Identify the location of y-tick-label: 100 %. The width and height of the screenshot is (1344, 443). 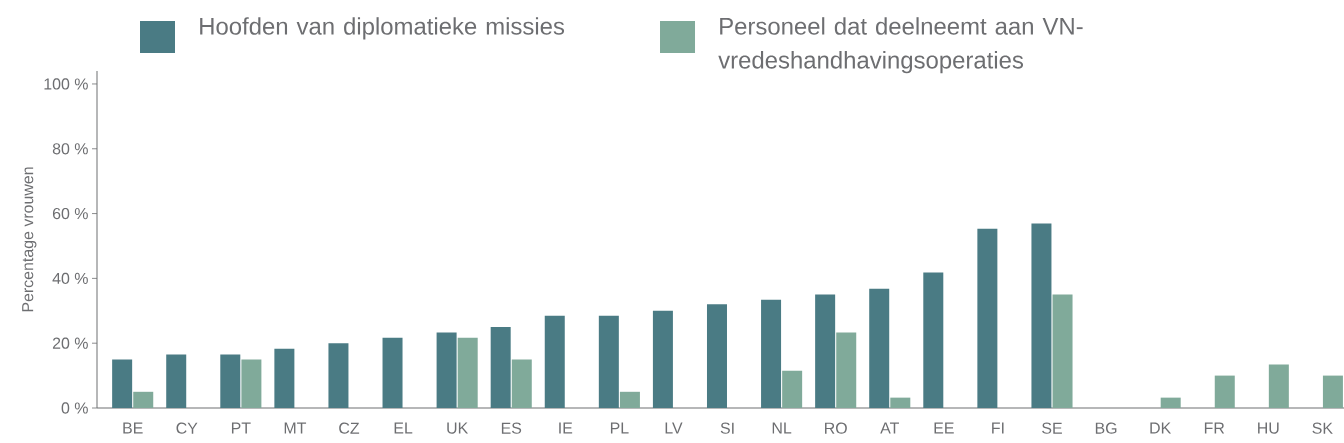
(66, 84).